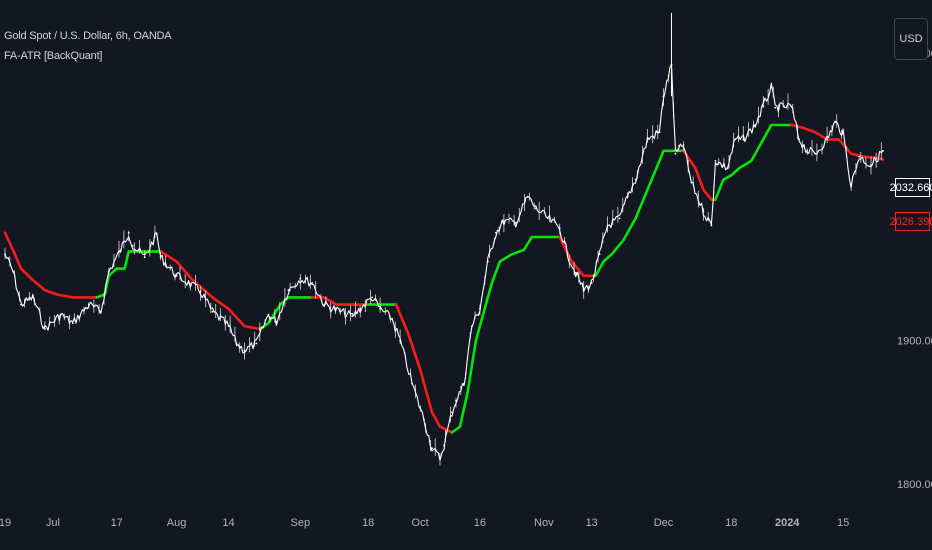 The image size is (932, 550). I want to click on currency-button: USD, so click(911, 39).